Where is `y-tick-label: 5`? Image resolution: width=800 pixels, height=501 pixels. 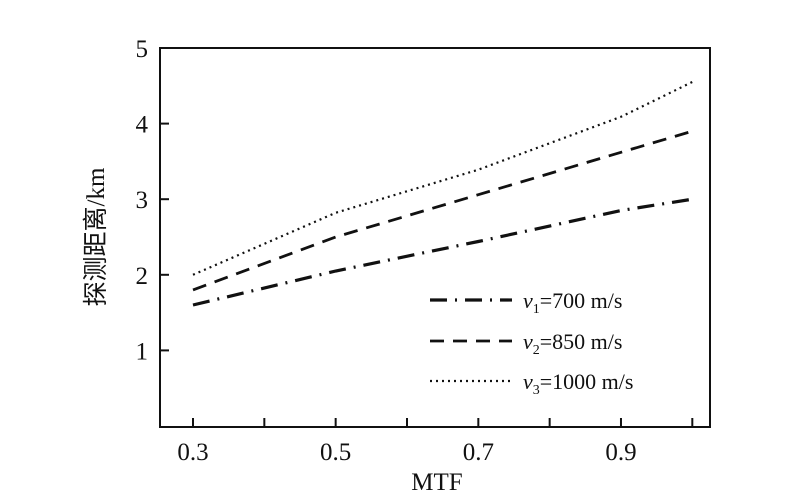
y-tick-label: 5 is located at coordinates (142, 49).